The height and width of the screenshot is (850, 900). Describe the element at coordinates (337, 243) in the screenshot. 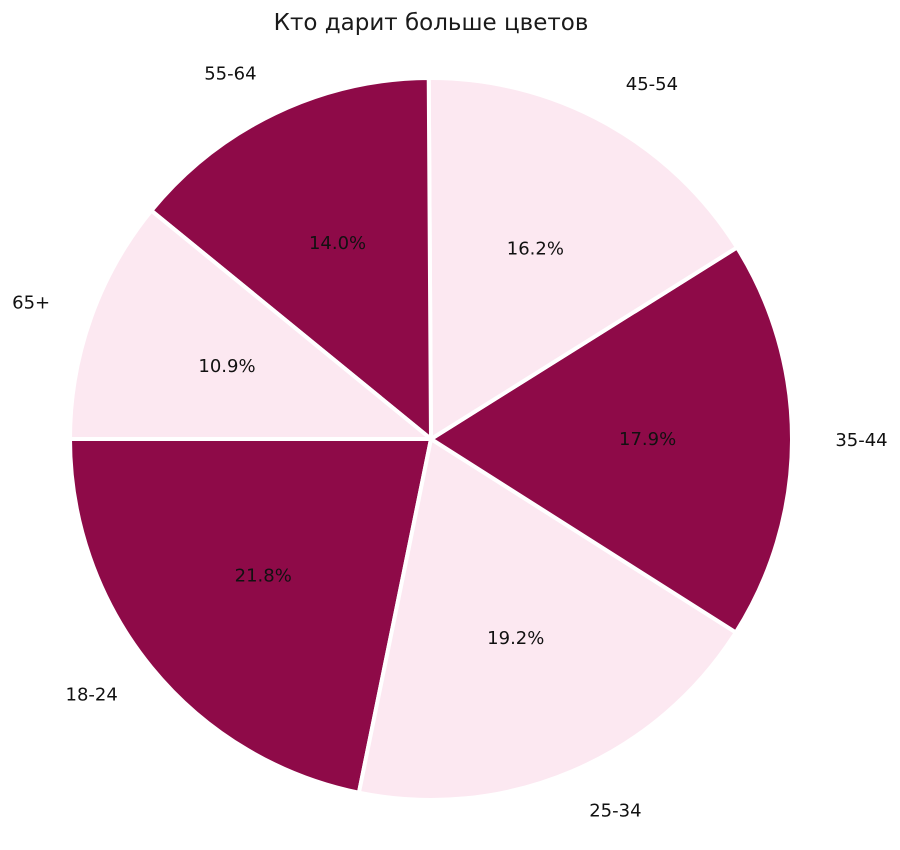

I see `percent-label-55-64: 14.0%` at that location.